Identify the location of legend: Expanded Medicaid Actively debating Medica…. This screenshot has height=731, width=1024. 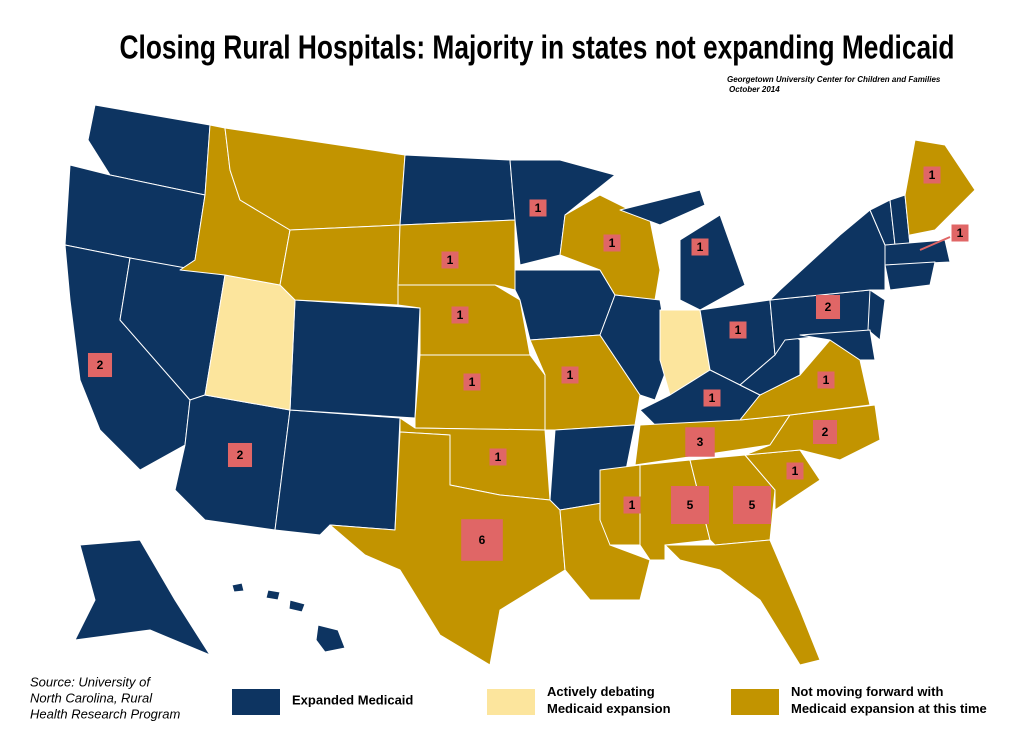
(609, 700).